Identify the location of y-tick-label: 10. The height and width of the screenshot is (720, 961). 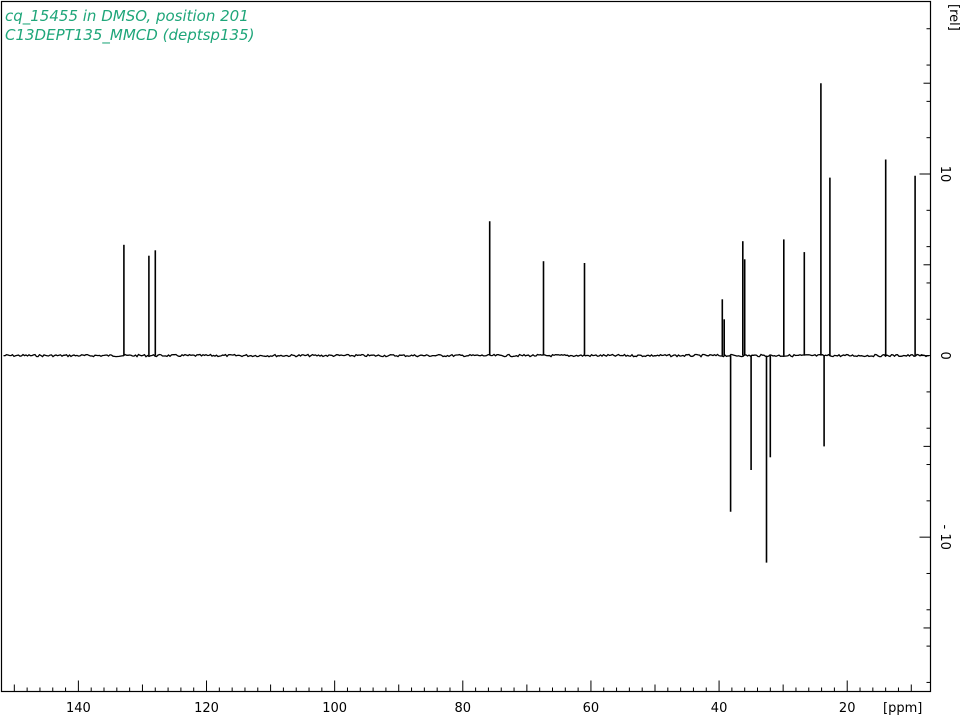
(944, 174).